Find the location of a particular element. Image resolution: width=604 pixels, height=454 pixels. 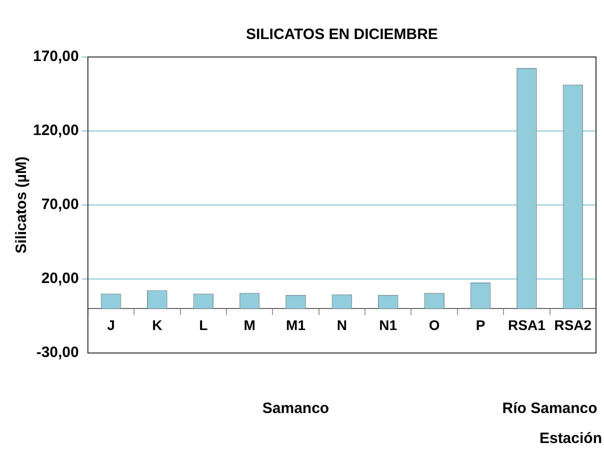

text: Río Samanco is located at coordinates (550, 409).